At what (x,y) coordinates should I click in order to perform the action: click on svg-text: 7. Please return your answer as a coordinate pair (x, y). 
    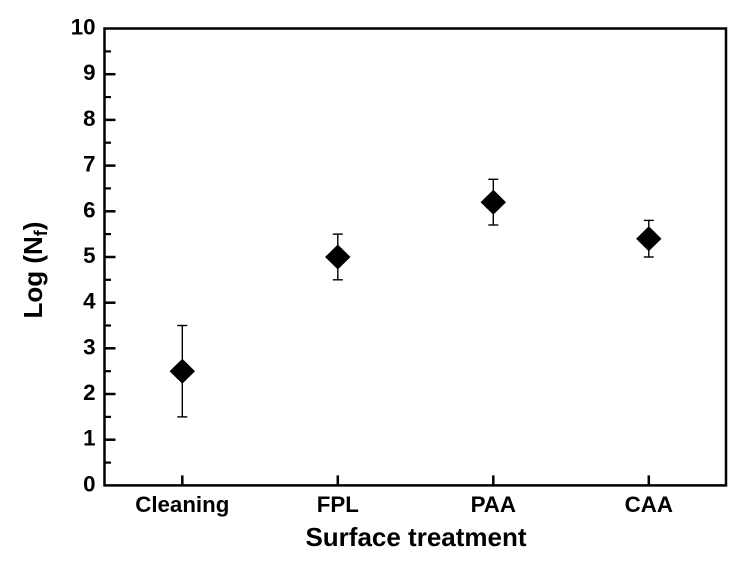
    Looking at the image, I should click on (89, 164).